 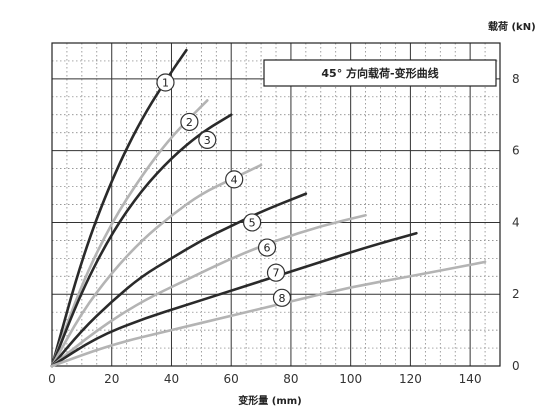 What do you see at coordinates (52, 379) in the screenshot?
I see `x-tick-label: 0` at bounding box center [52, 379].